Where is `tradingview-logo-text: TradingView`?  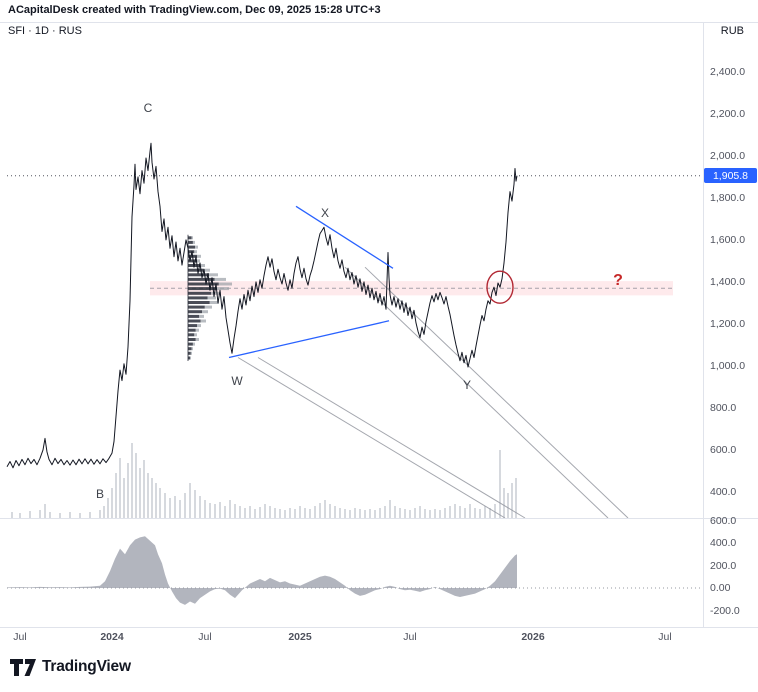 tradingview-logo-text: TradingView is located at coordinates (86, 666).